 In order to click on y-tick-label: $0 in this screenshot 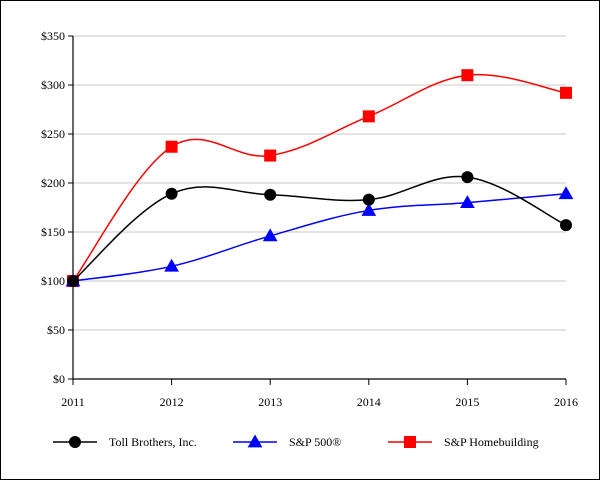, I will do `click(59, 379)`.